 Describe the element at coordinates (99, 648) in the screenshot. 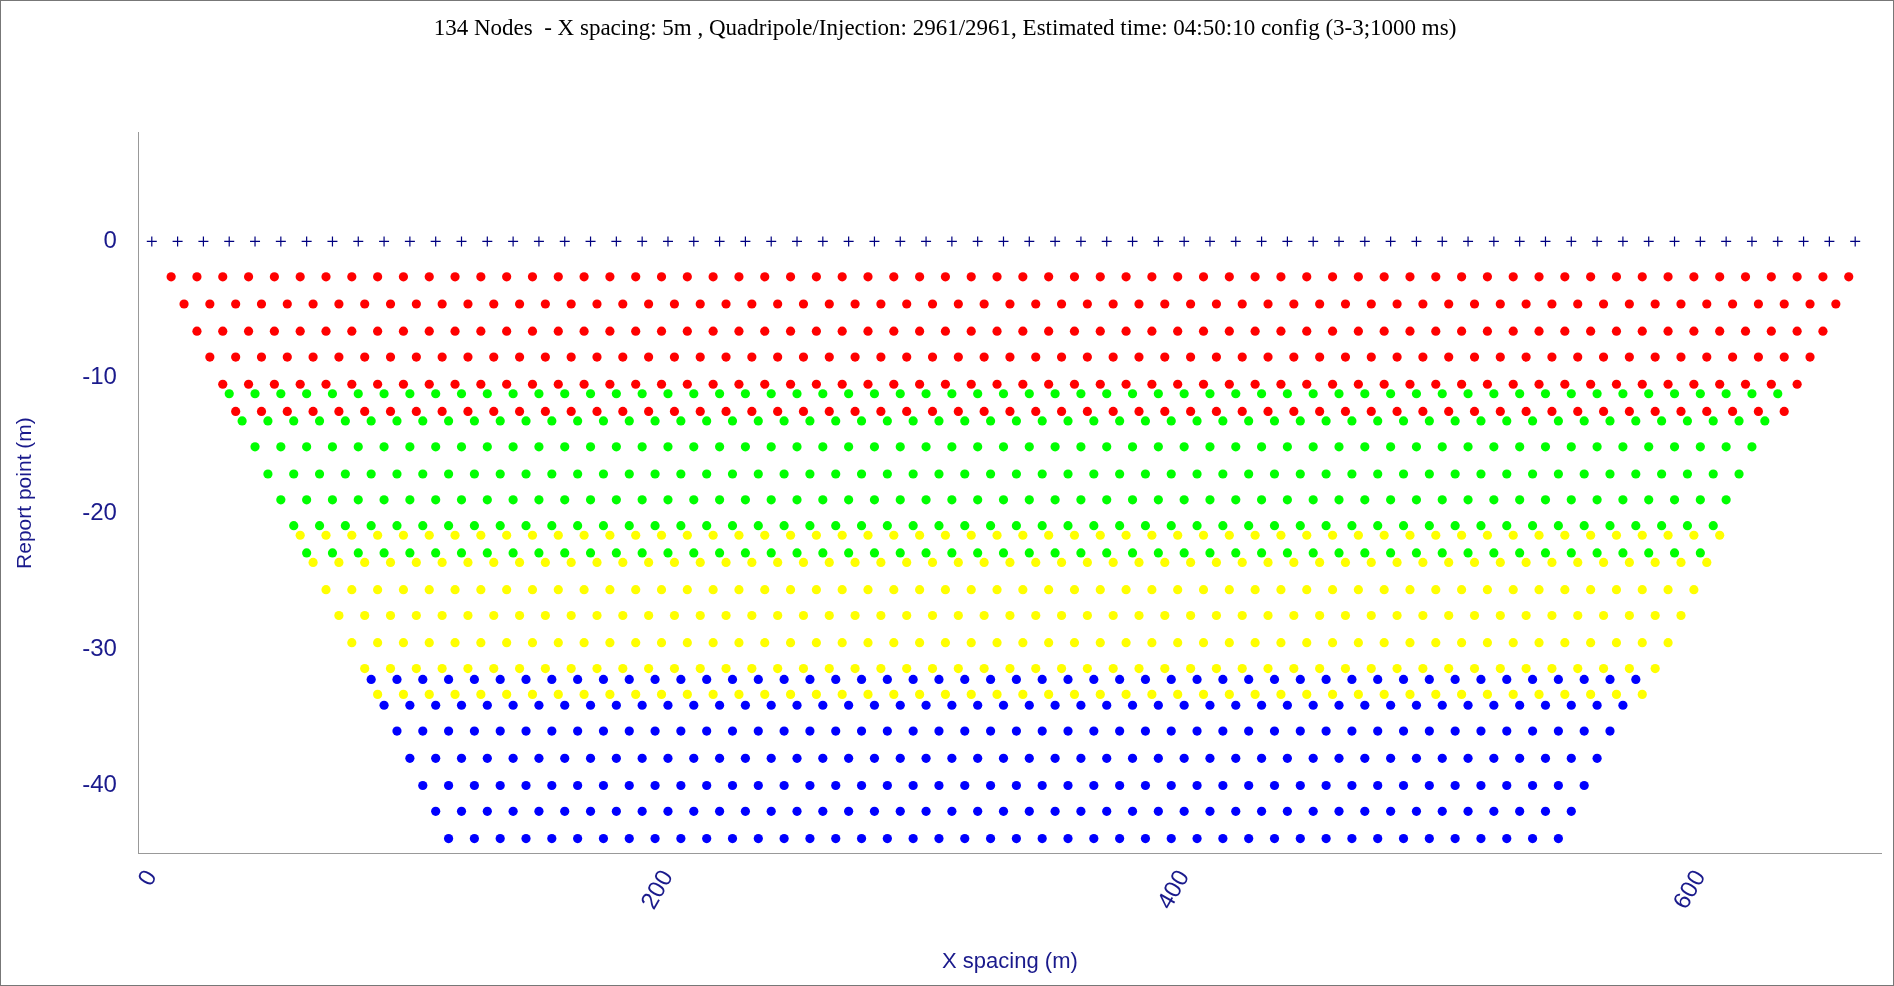

I see `y-tick-label: -30` at that location.